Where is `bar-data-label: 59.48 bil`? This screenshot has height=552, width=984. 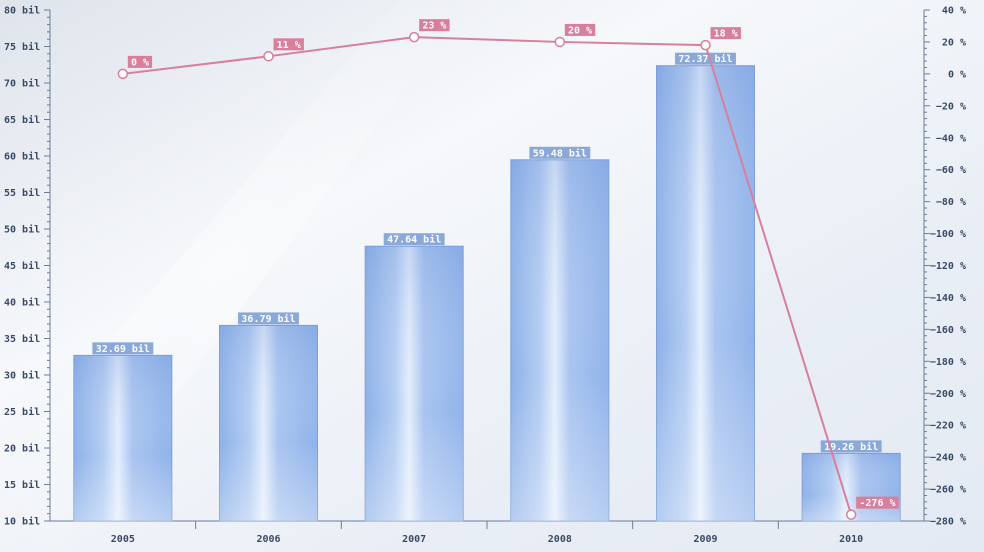 bar-data-label: 59.48 bil is located at coordinates (560, 153).